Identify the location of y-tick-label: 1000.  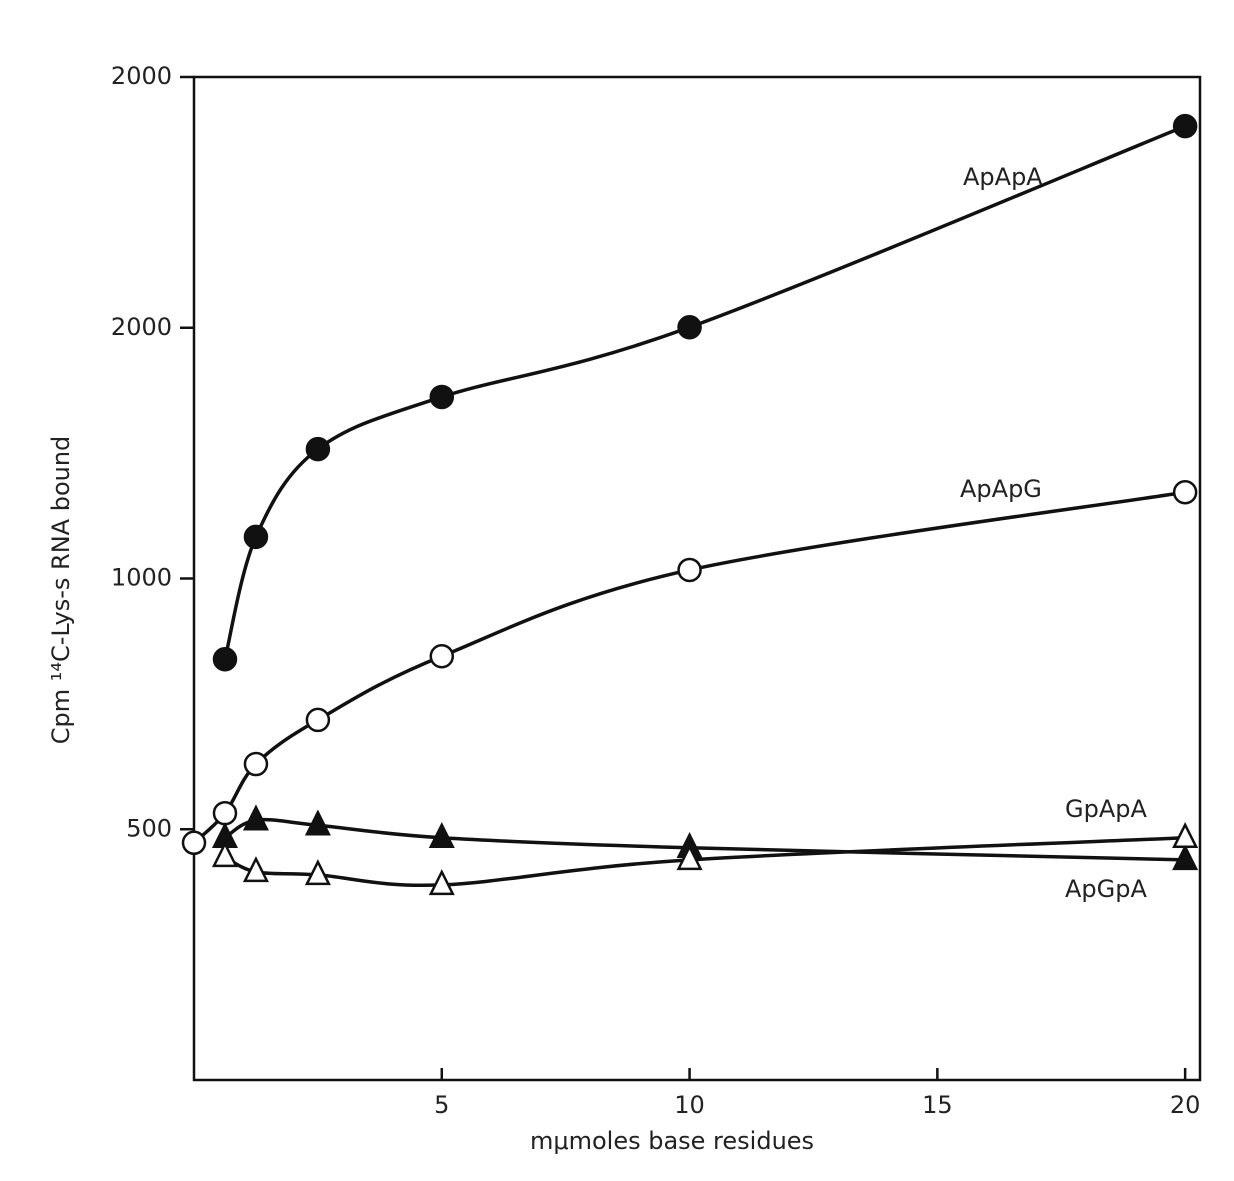
(141, 578).